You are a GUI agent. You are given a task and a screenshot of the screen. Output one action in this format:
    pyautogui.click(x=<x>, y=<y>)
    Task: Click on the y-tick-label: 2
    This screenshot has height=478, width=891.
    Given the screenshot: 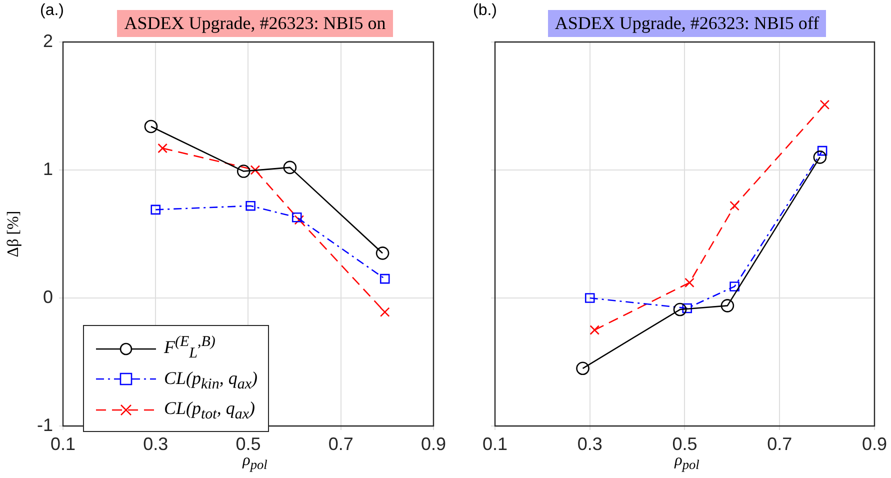 What is the action you would take?
    pyautogui.click(x=47, y=40)
    